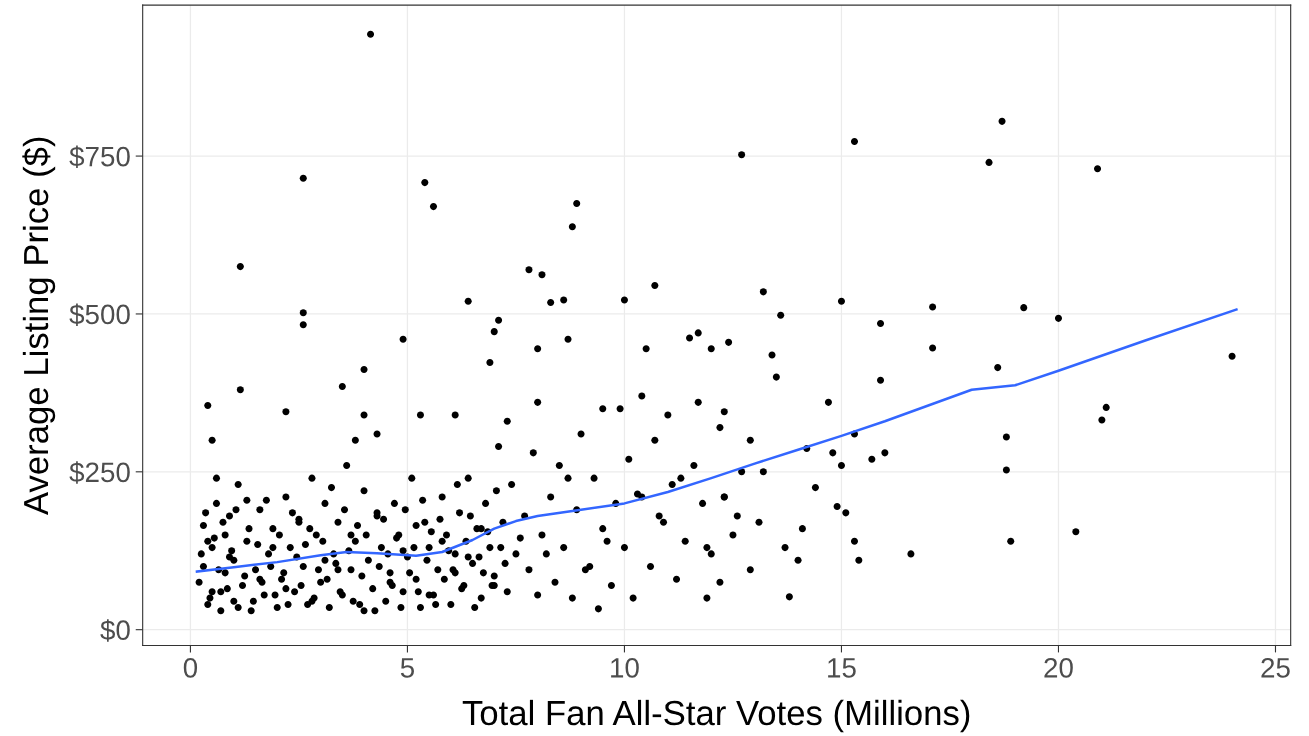  I want to click on y-tick-label: $0, so click(115, 630).